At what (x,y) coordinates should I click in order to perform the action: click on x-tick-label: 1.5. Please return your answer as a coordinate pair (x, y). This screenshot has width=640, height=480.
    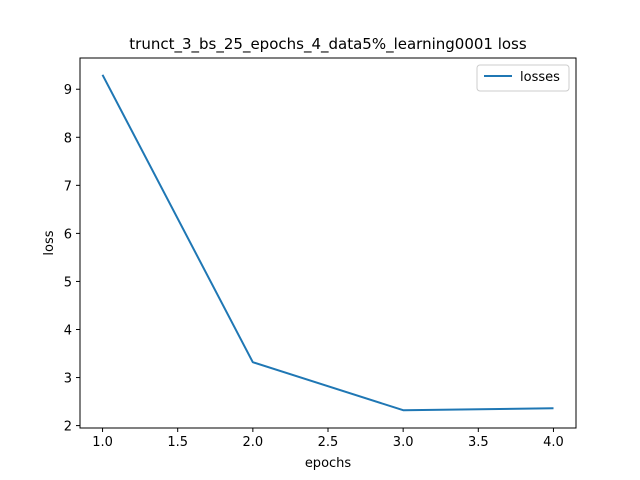
    Looking at the image, I should click on (177, 442).